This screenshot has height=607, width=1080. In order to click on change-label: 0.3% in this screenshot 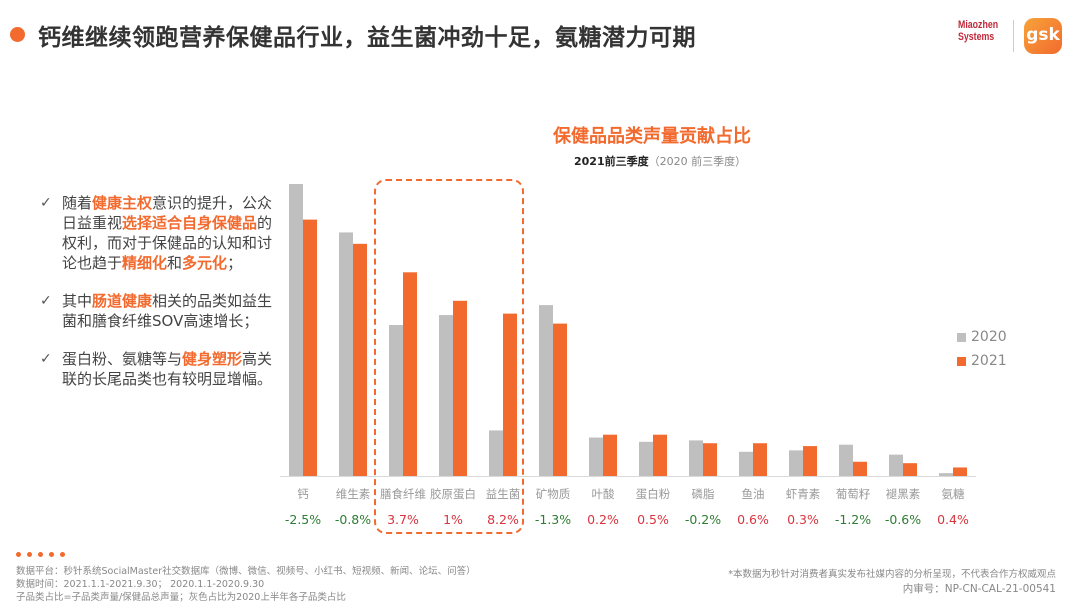, I will do `click(803, 519)`.